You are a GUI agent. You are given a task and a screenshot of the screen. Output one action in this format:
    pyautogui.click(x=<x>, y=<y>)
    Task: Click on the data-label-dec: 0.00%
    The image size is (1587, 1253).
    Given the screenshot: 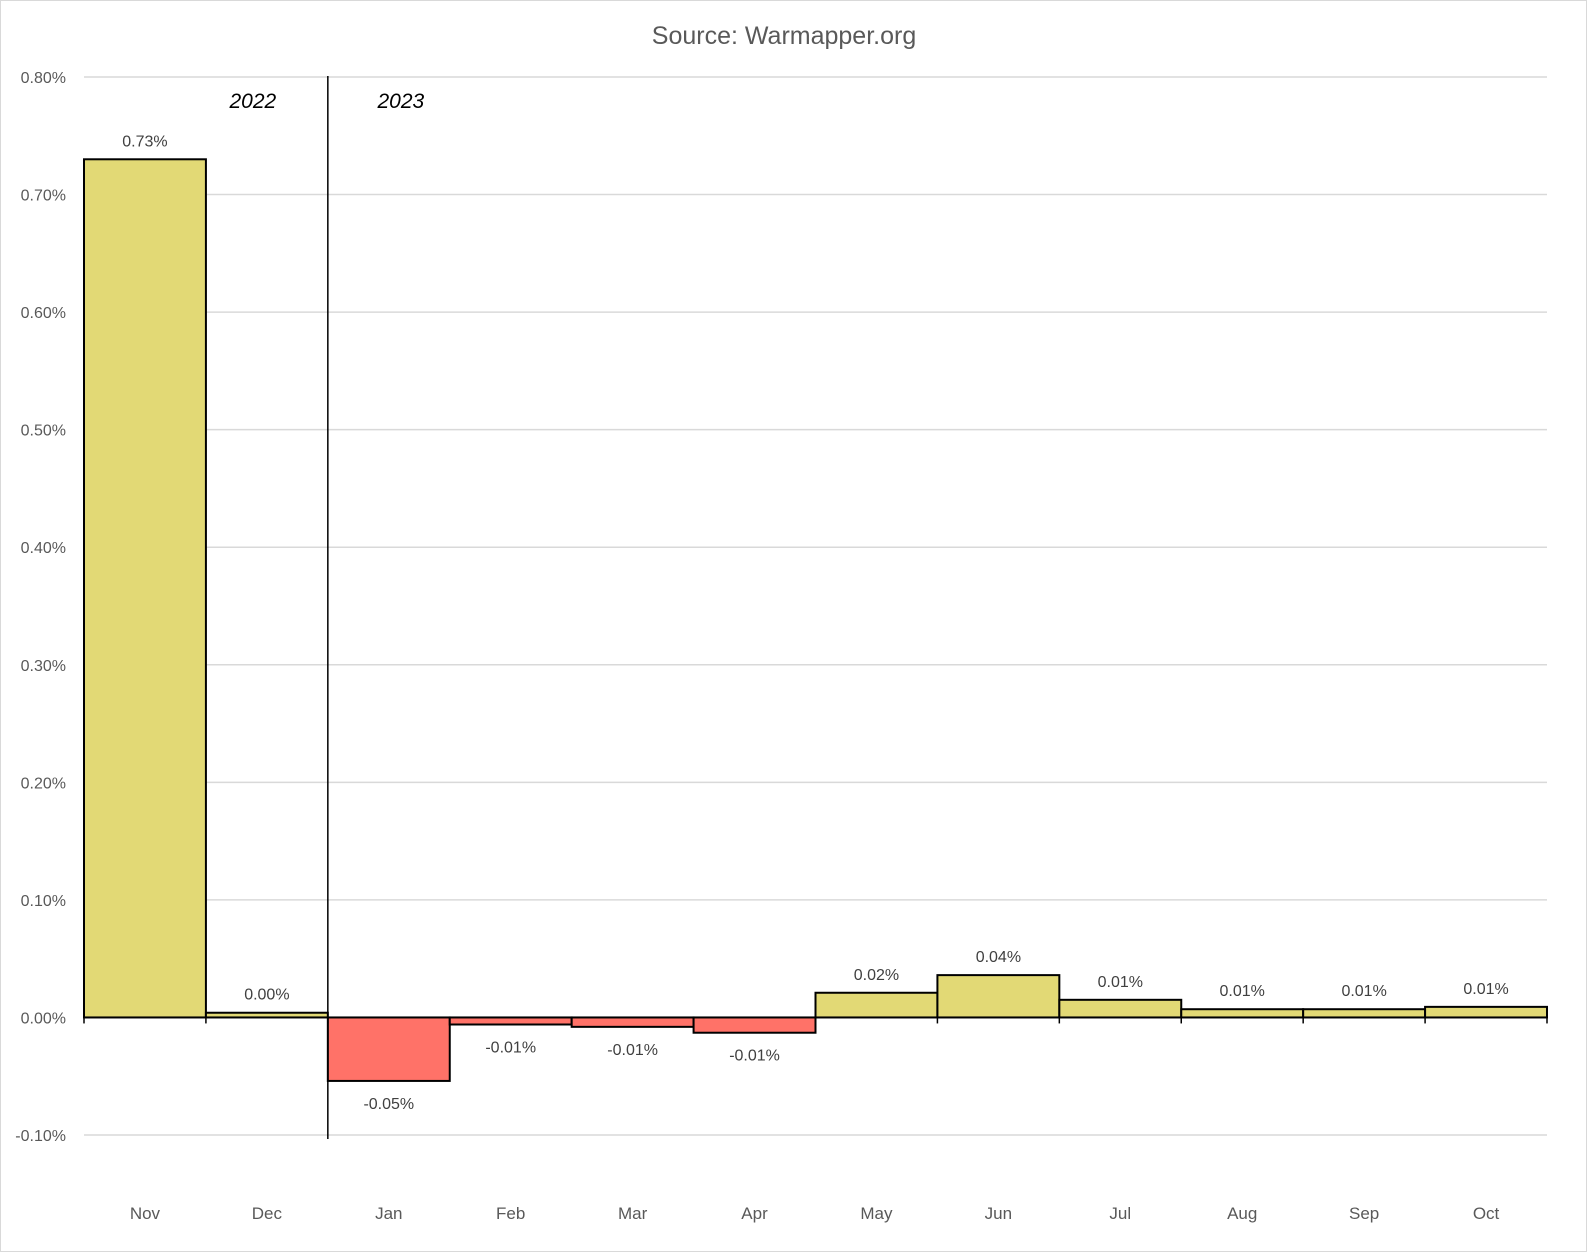 What is the action you would take?
    pyautogui.click(x=266, y=995)
    